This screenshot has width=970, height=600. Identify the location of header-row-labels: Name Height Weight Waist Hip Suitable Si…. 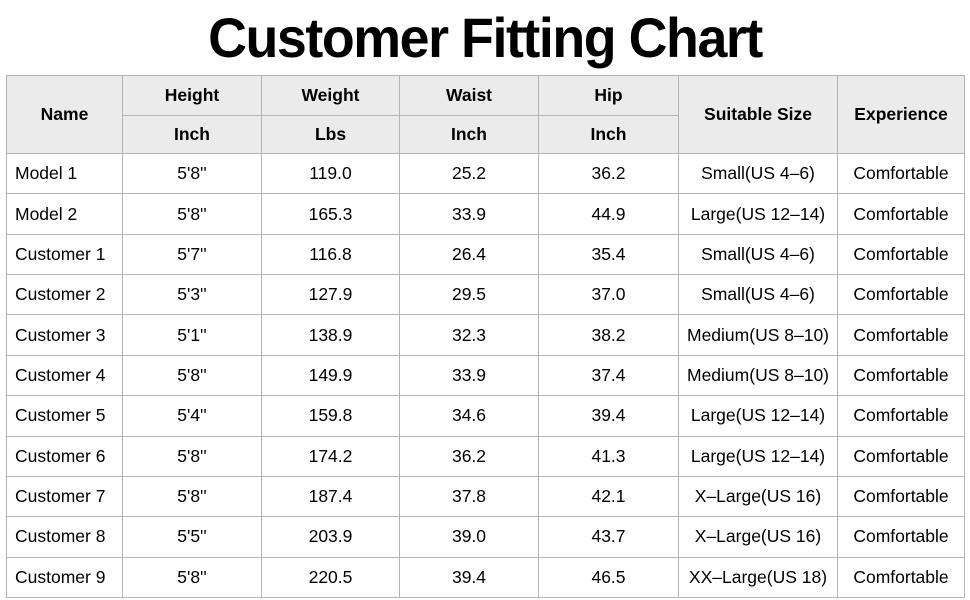
(485, 114).